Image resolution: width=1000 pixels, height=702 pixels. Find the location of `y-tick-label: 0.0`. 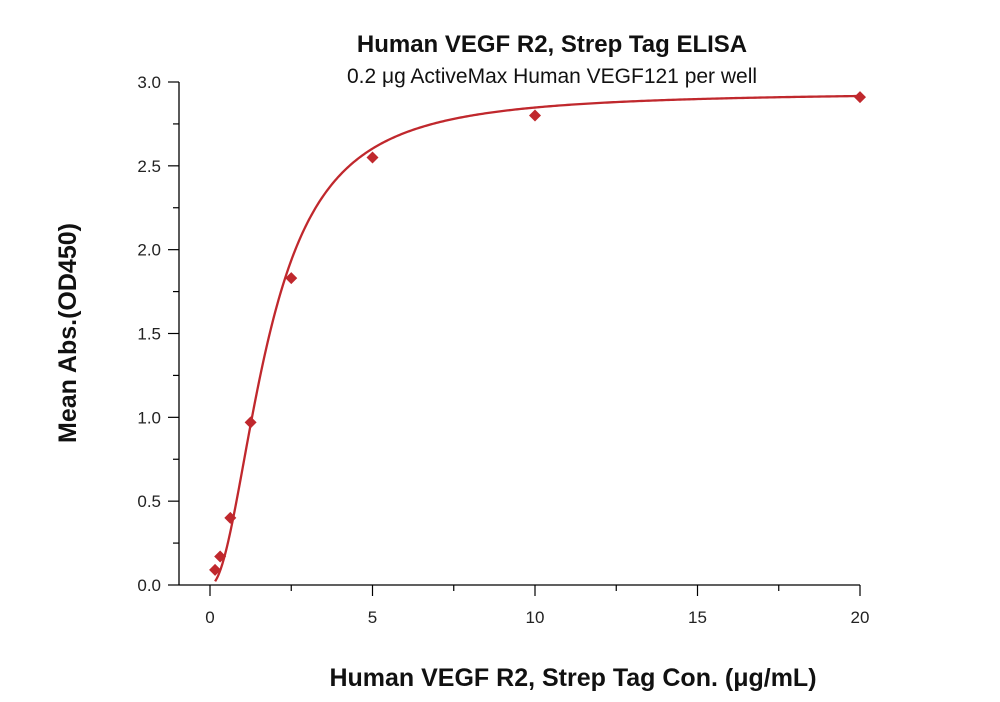

y-tick-label: 0.0 is located at coordinates (149, 585).